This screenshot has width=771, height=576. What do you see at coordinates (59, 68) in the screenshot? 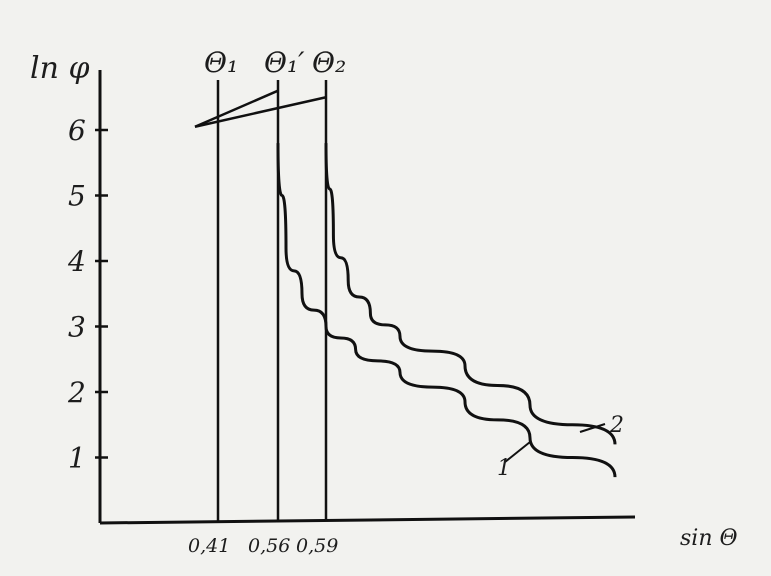
I see `y-axis-label: ln φ` at bounding box center [59, 68].